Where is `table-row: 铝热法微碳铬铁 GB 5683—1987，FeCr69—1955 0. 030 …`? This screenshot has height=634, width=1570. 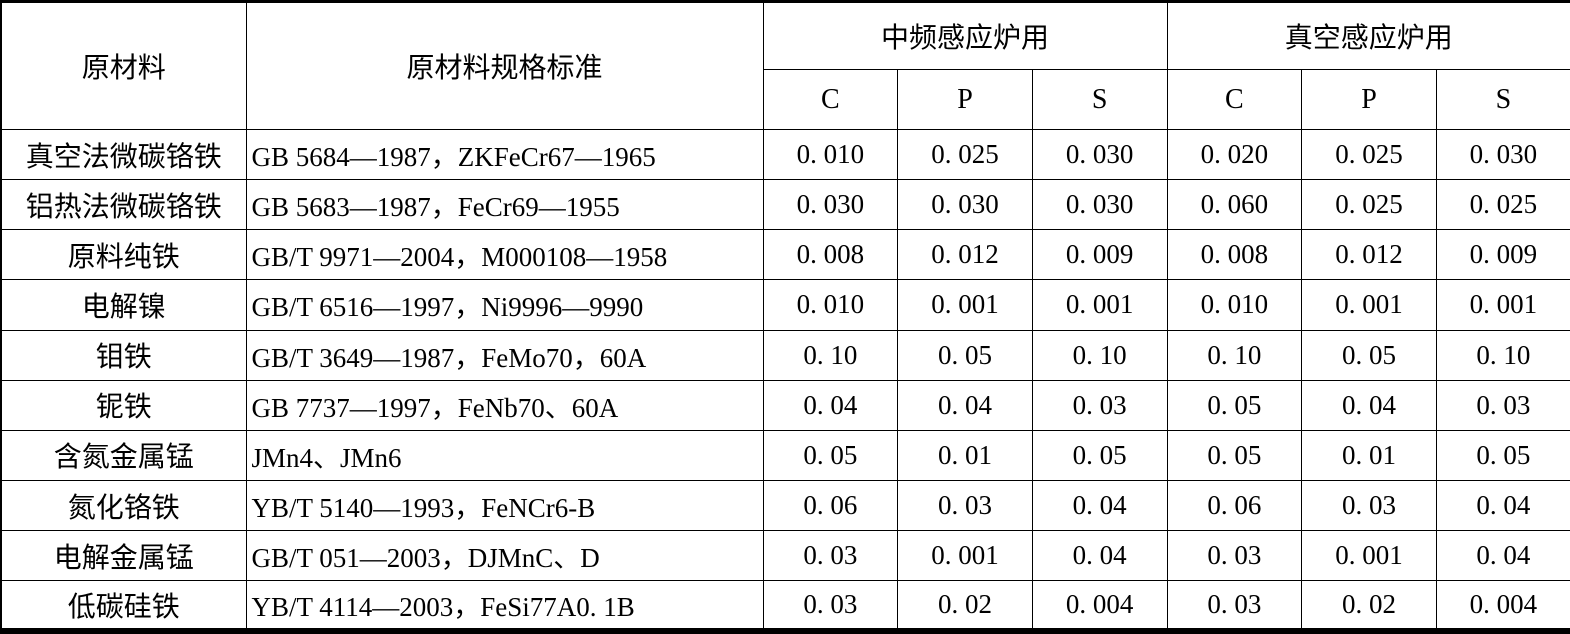
table-row: 铝热法微碳铬铁 GB 5683—1987，FeCr69—1955 0. 030 … is located at coordinates (785, 205).